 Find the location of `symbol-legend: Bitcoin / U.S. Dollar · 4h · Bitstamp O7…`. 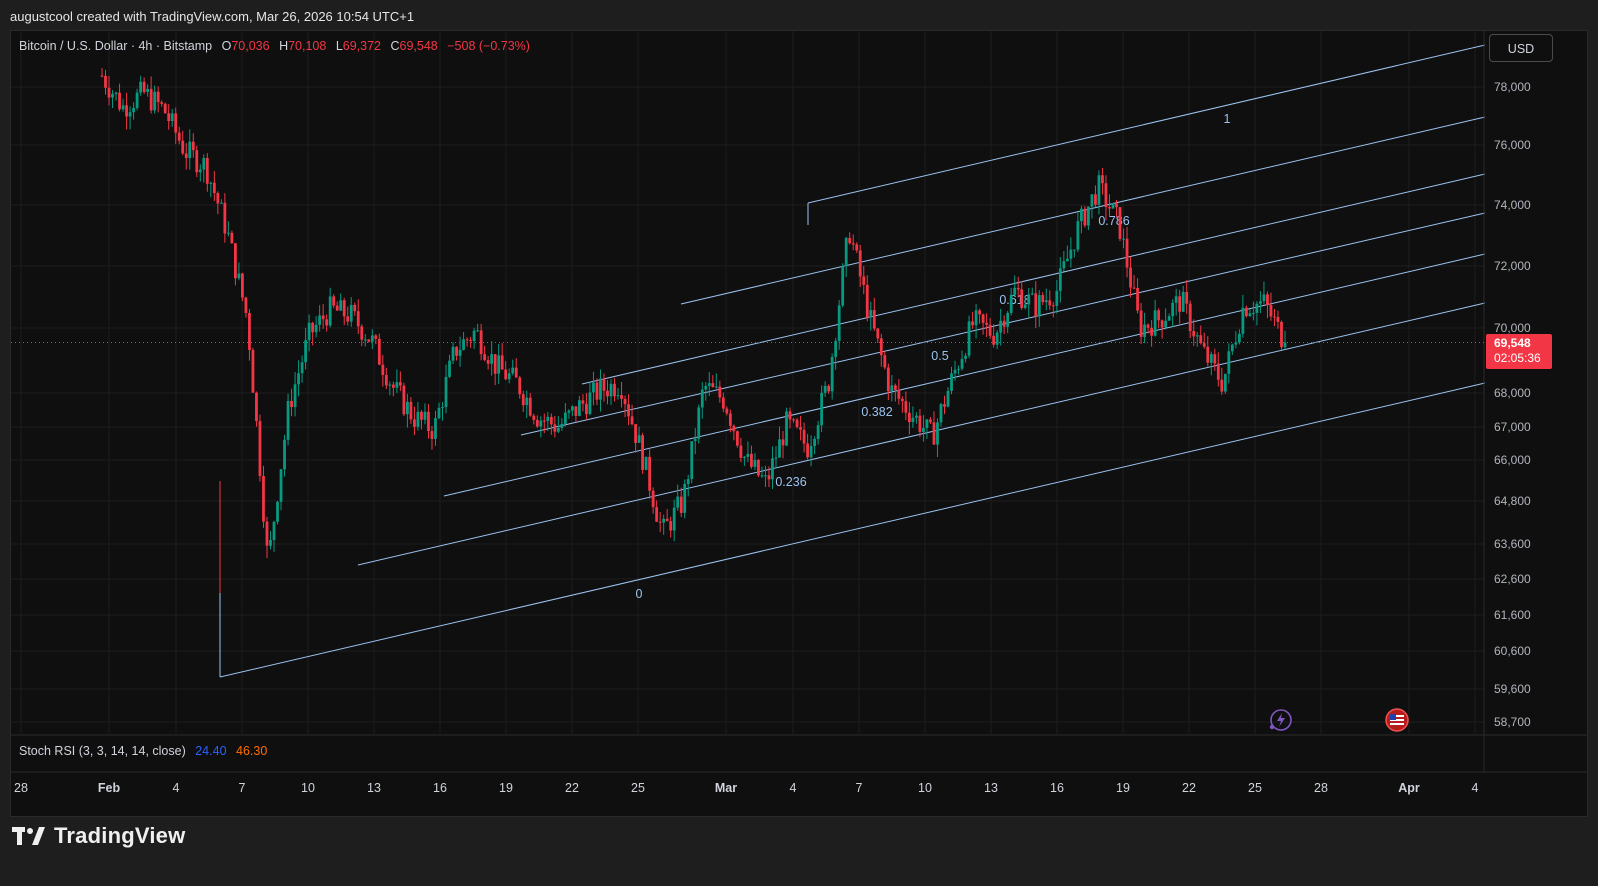

symbol-legend: Bitcoin / U.S. Dollar · 4h · Bitstamp O7… is located at coordinates (274, 46).